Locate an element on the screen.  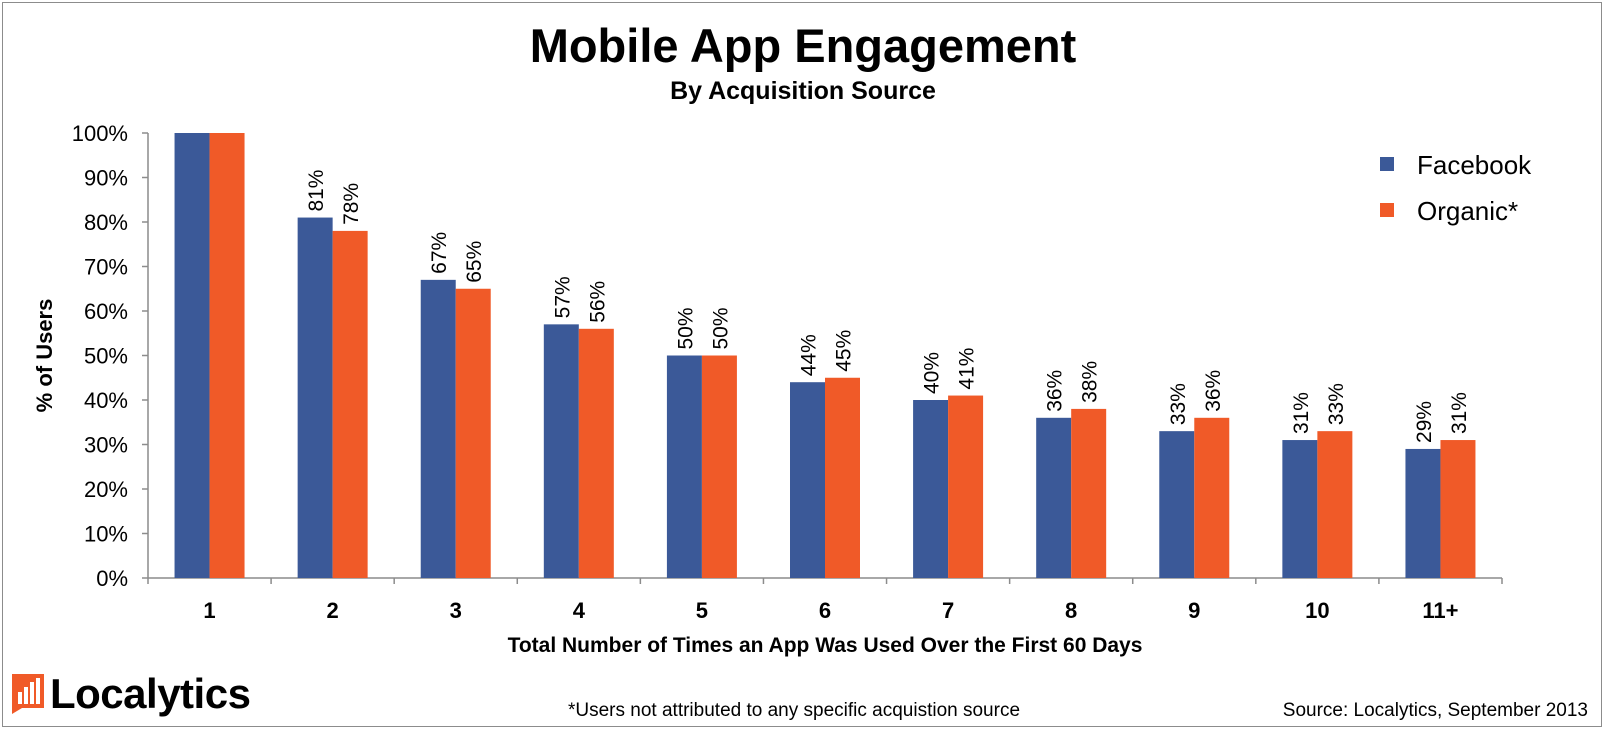
x-tick-label: 11+ is located at coordinates (1440, 610).